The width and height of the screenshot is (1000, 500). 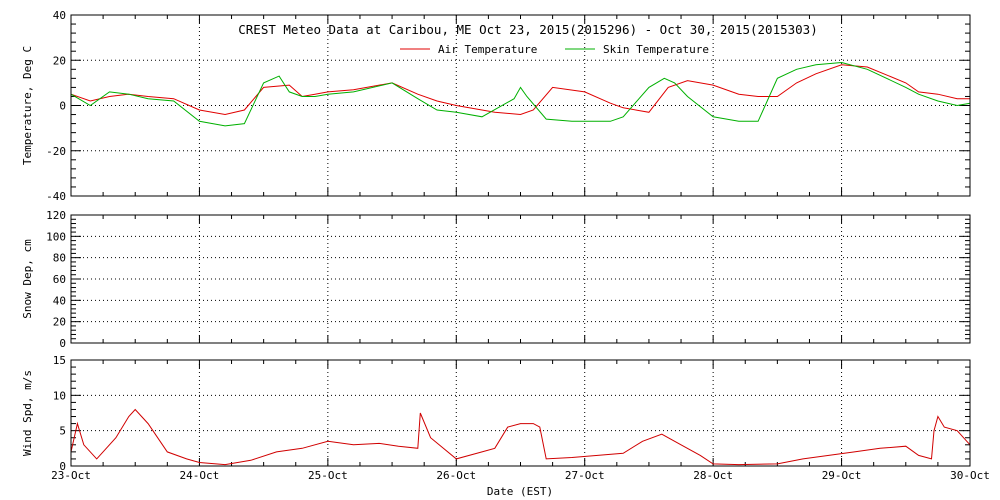 What do you see at coordinates (62, 431) in the screenshot?
I see `y-tick-label: 5` at bounding box center [62, 431].